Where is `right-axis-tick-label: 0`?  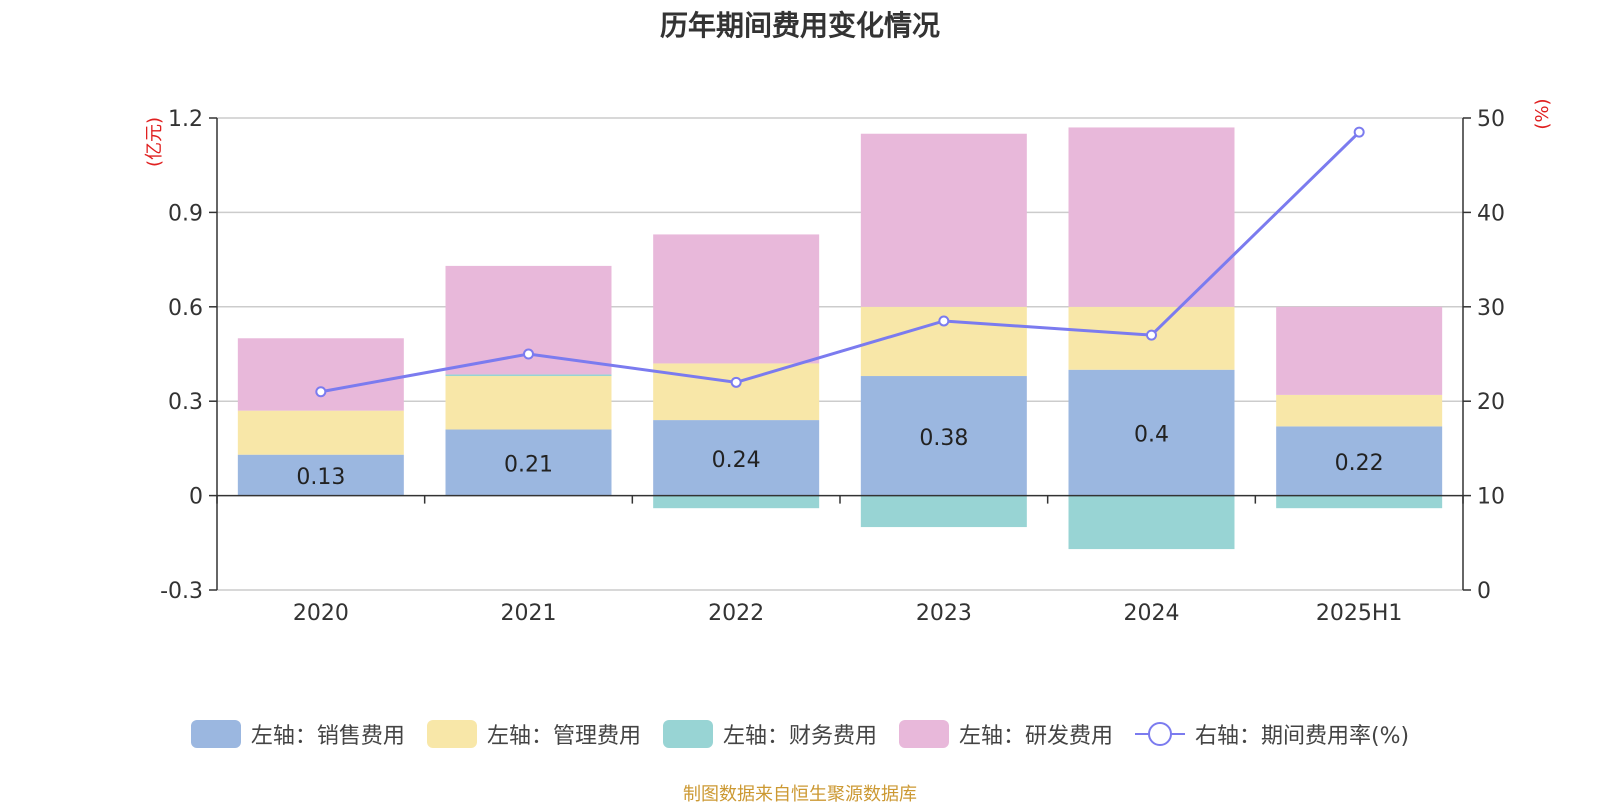 right-axis-tick-label: 0 is located at coordinates (1484, 591).